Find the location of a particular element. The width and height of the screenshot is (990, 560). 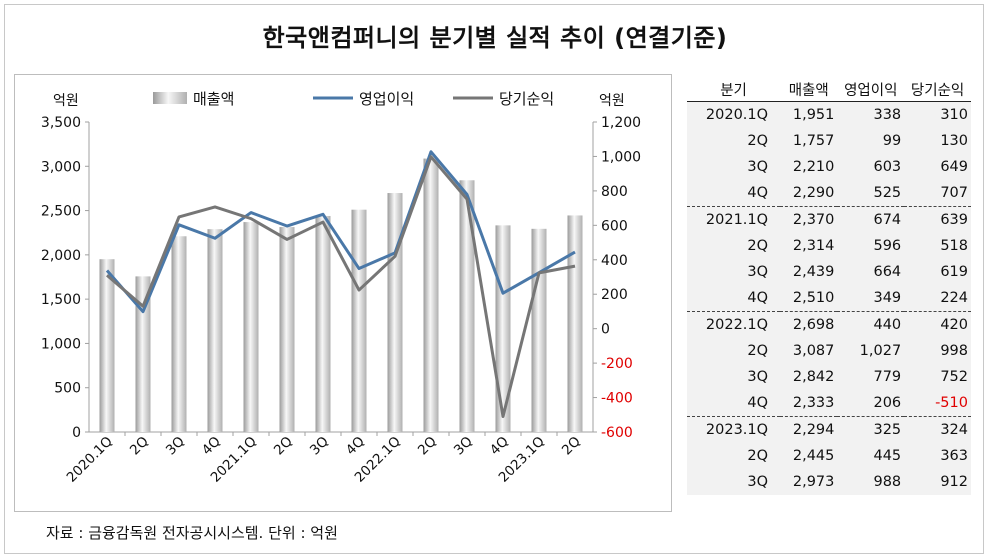

x-tick-label: 2020.1Q is located at coordinates (90, 460).